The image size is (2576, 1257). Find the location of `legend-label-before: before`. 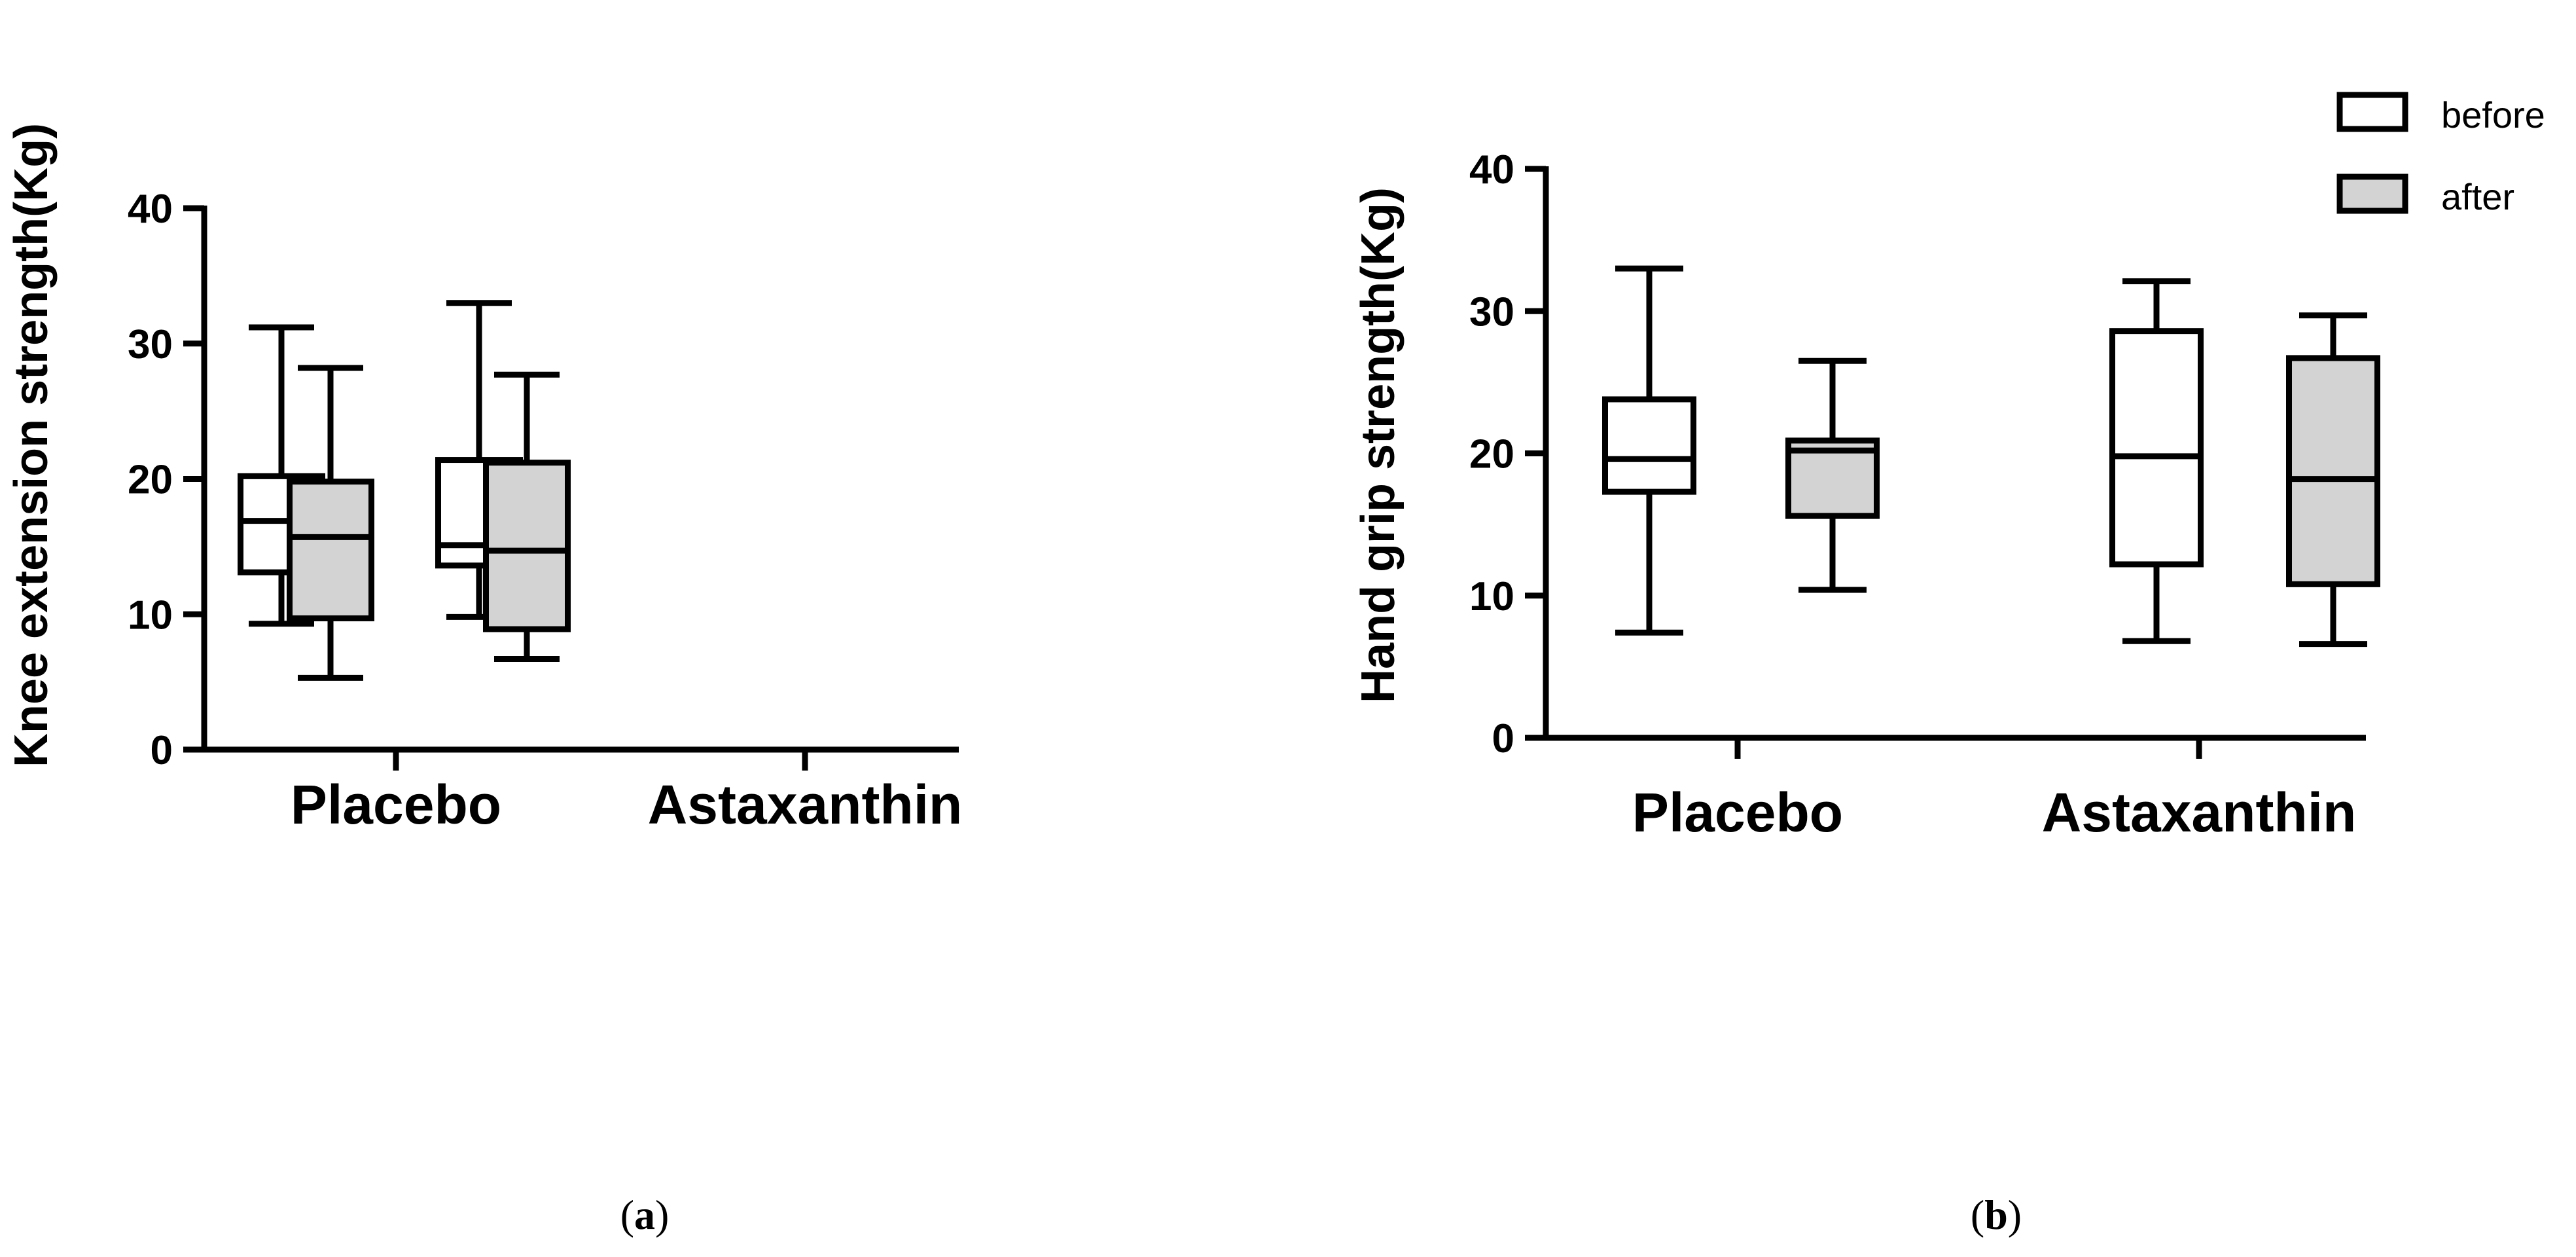

legend-label-before: before is located at coordinates (2493, 115).